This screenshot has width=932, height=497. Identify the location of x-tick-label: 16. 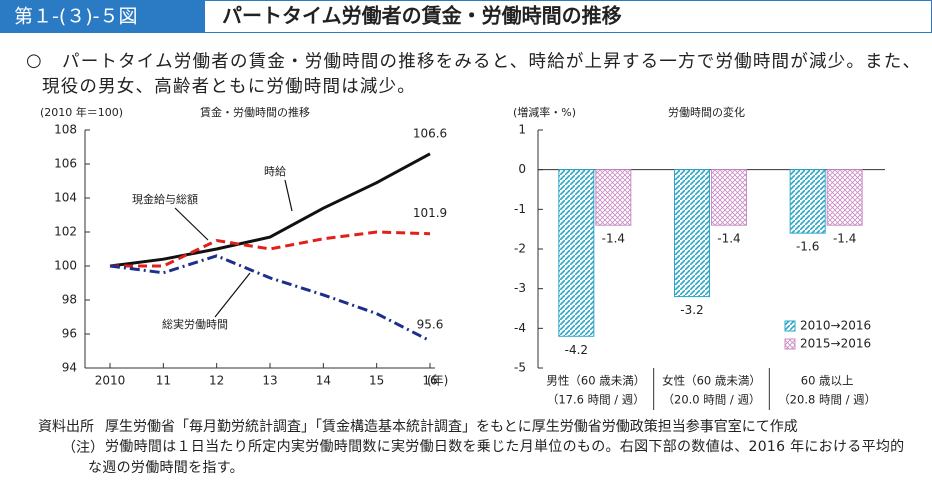
(429, 381).